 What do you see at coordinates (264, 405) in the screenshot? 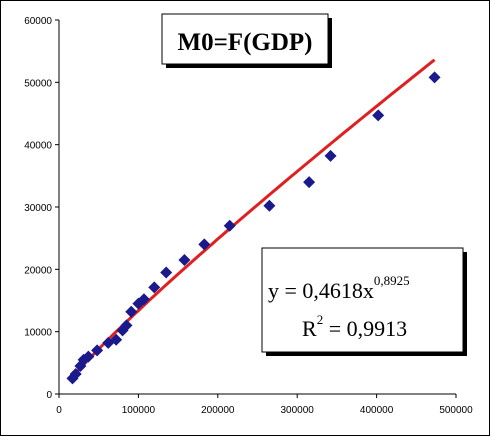
I see `x-axis-ticks: 0 100000 200000 300000 400000 500000` at bounding box center [264, 405].